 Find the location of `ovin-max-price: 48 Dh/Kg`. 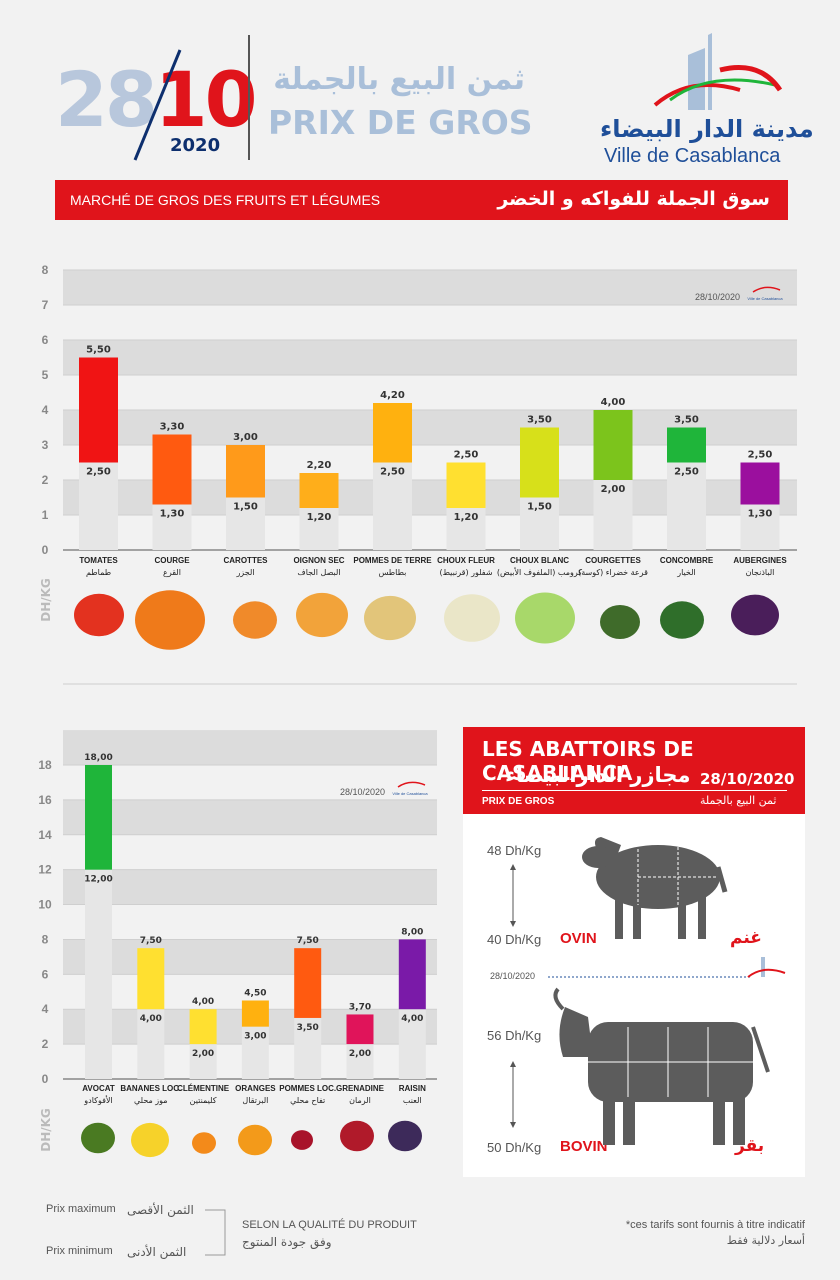

ovin-max-price: 48 Dh/Kg is located at coordinates (514, 850).